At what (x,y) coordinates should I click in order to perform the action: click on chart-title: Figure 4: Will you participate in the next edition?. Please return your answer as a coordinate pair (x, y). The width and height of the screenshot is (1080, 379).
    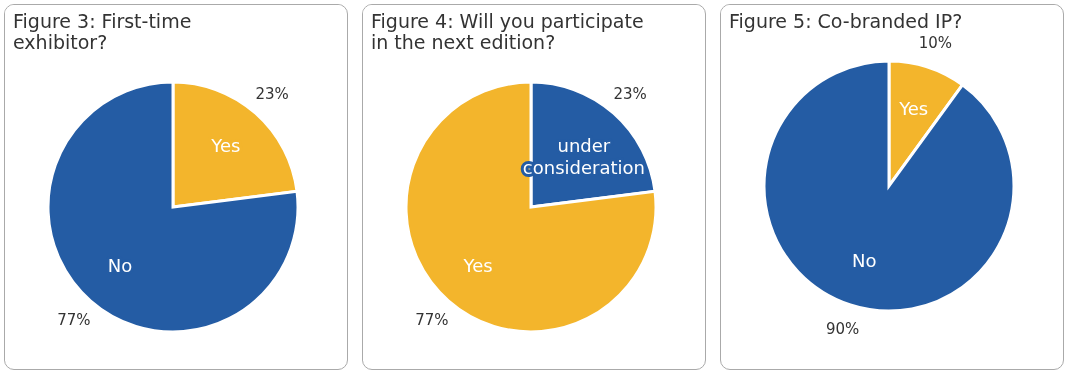
    Looking at the image, I should click on (507, 31).